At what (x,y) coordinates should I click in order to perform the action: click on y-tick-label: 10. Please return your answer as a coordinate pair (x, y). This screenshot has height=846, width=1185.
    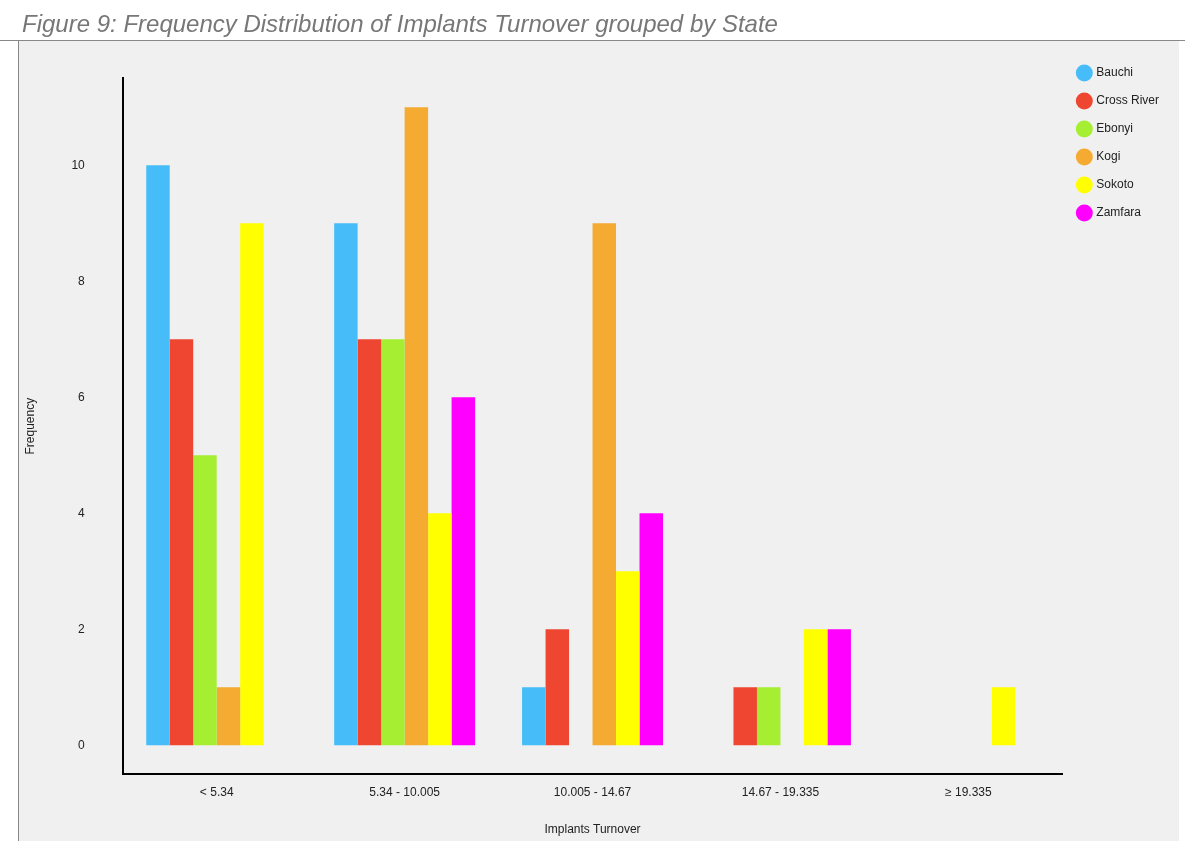
    Looking at the image, I should click on (78, 164).